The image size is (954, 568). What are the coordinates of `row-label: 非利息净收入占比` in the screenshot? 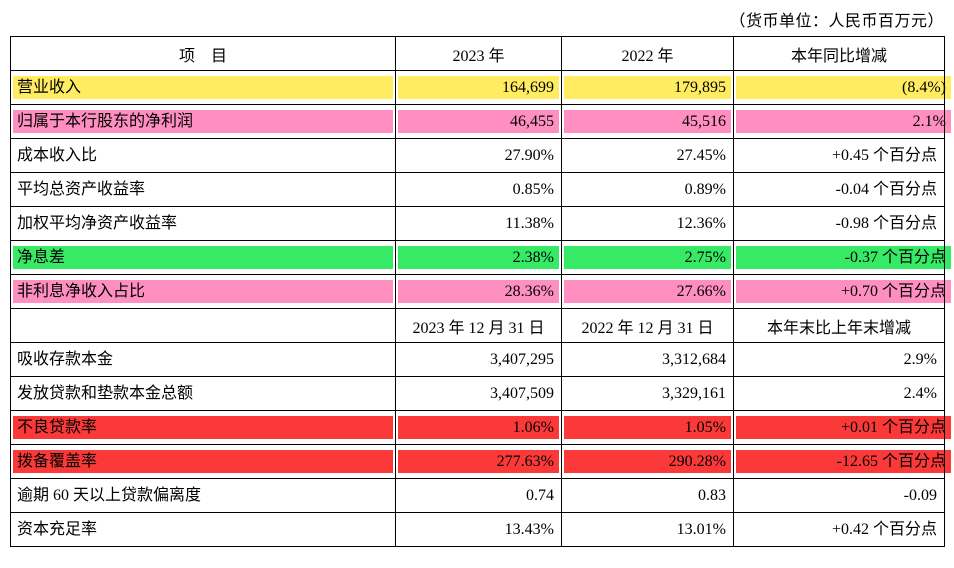 It's located at (203, 291).